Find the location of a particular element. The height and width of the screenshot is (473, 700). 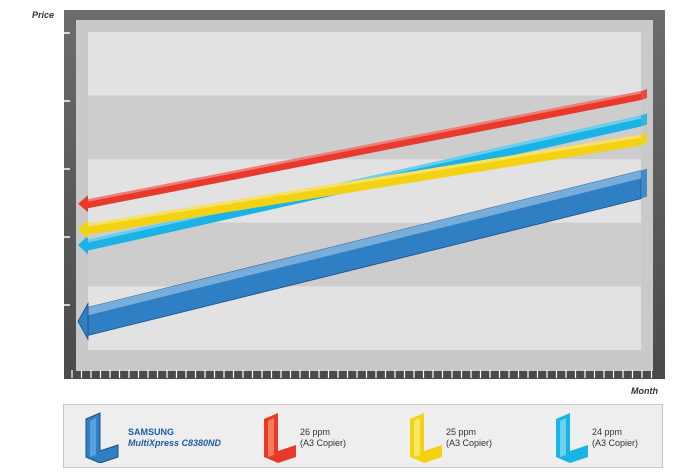

legend-label-line1: 24 ppm is located at coordinates (607, 432).